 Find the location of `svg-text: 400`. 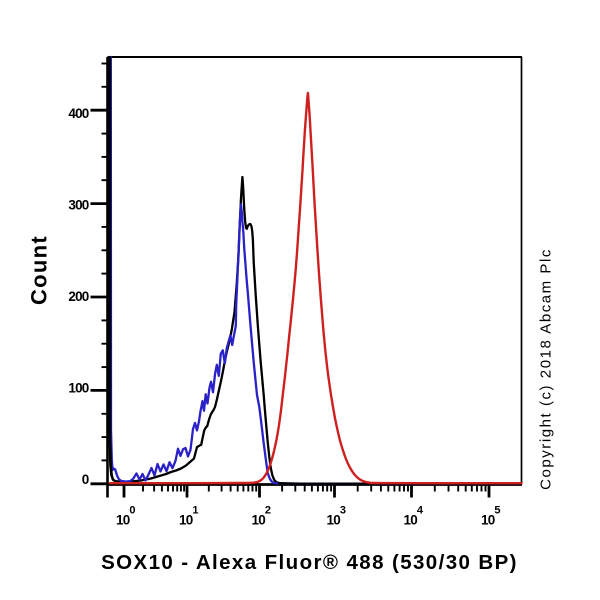

svg-text: 400 is located at coordinates (78, 113).